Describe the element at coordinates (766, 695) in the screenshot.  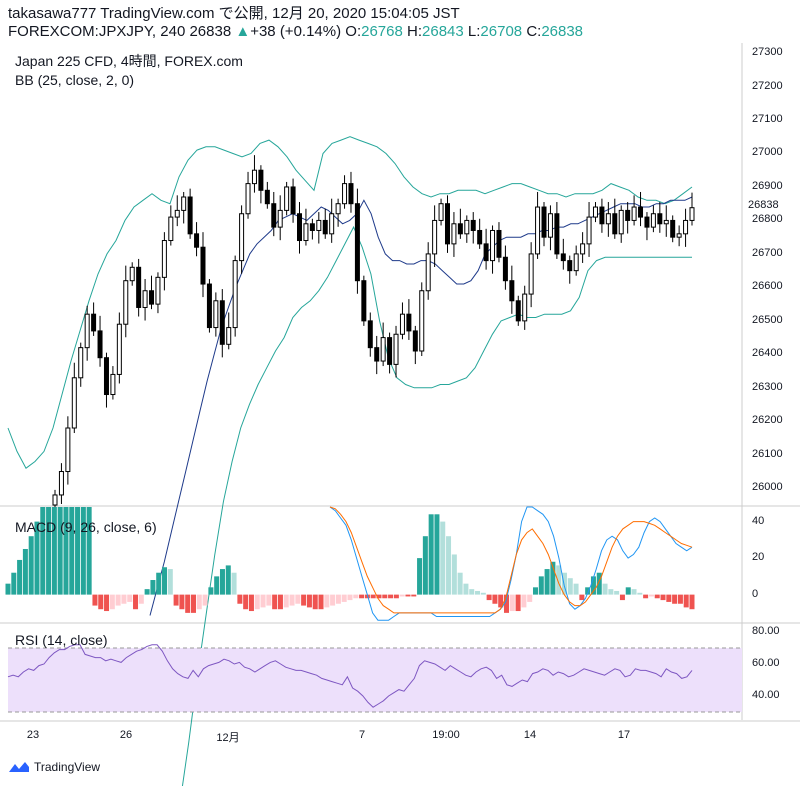
I see `rsi-tick-label: 40.00` at that location.